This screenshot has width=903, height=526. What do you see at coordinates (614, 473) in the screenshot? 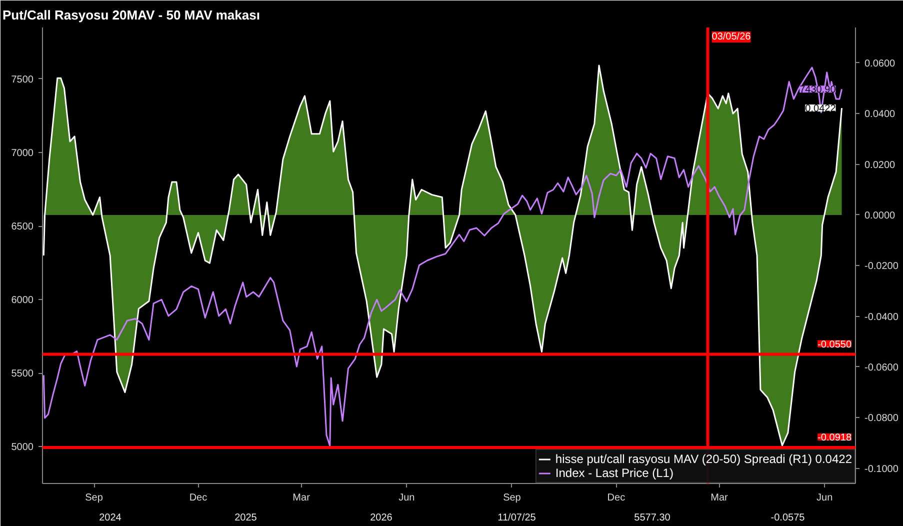
I see `legend-label: Index - Last Price (L1)` at bounding box center [614, 473].